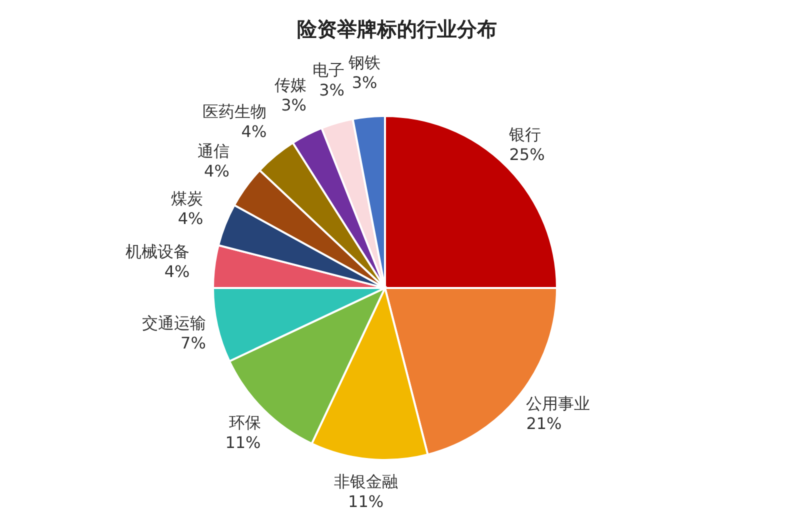 This screenshot has height=516, width=794. I want to click on label: 医药生物 4%, so click(234, 121).